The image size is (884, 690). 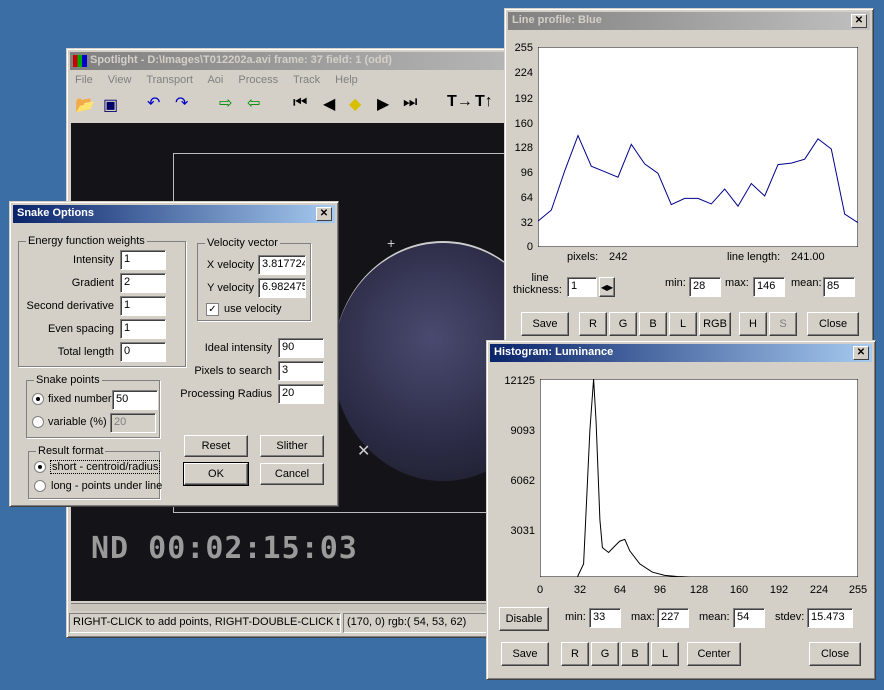 What do you see at coordinates (410, 102) in the screenshot?
I see `fast-forward-icon: ⏭` at bounding box center [410, 102].